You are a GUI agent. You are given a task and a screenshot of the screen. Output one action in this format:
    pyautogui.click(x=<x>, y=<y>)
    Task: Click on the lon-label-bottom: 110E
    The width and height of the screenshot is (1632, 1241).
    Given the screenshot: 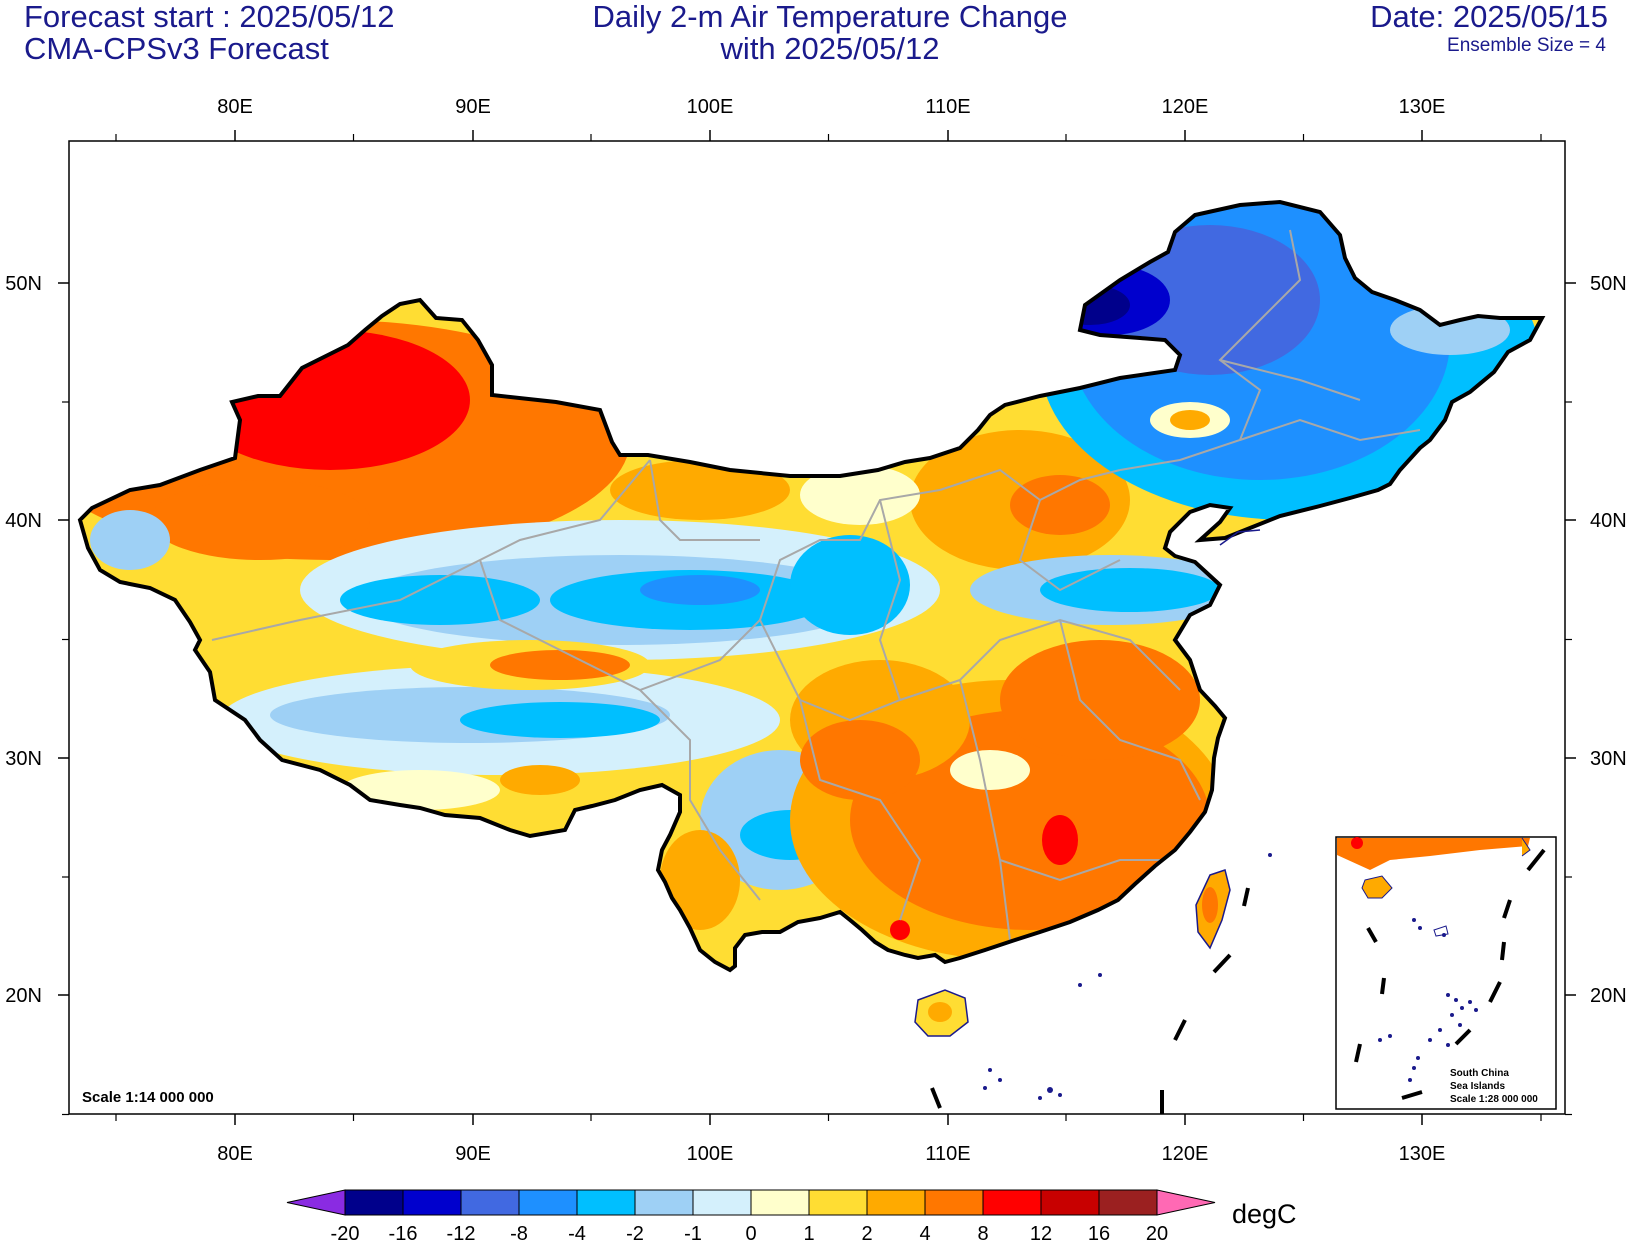 What is the action you would take?
    pyautogui.click(x=947, y=1154)
    